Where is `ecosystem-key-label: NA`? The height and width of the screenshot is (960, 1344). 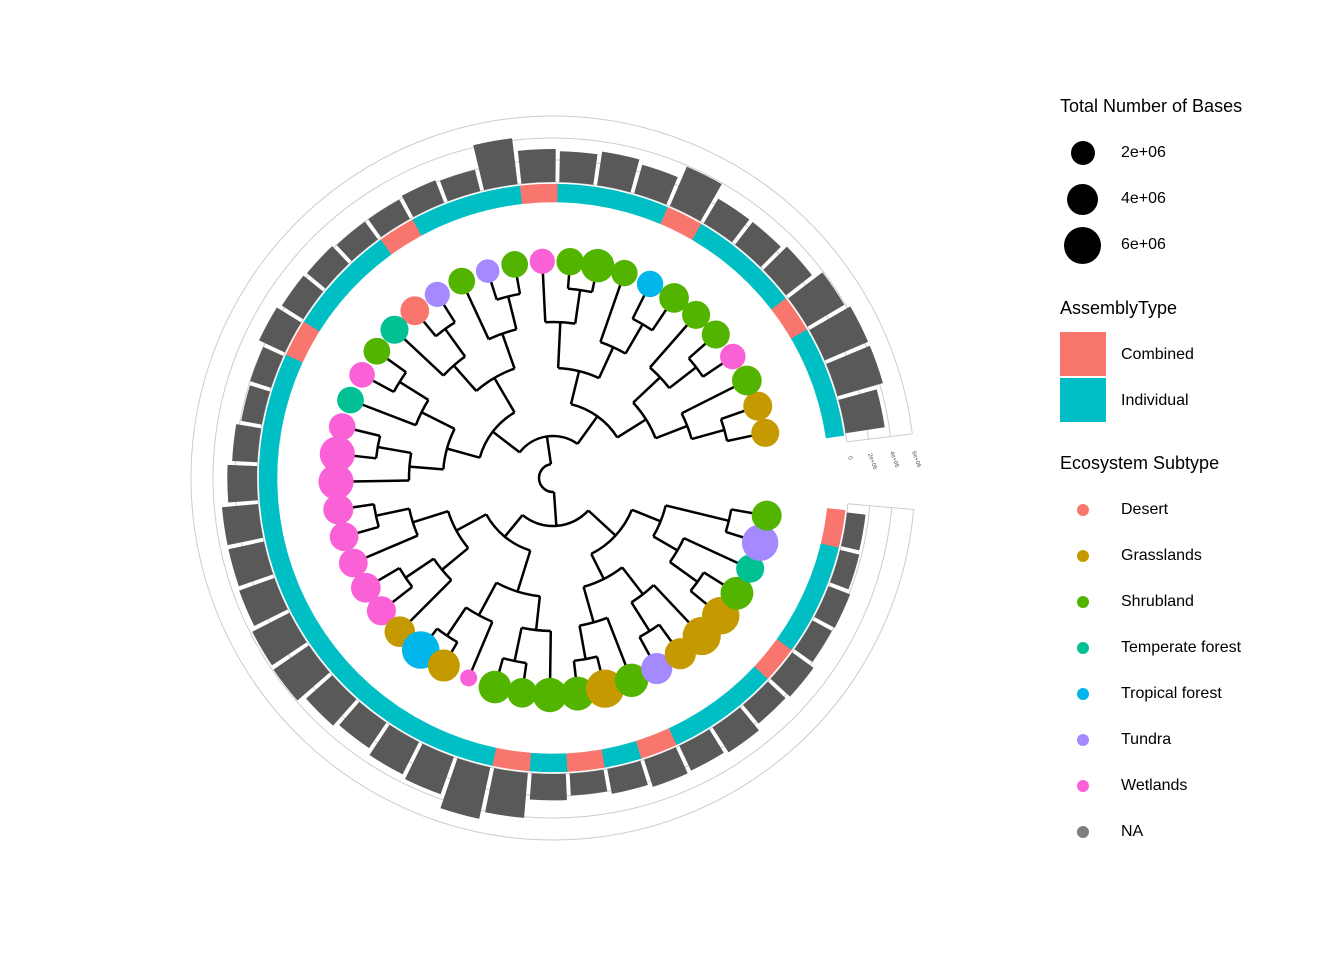
ecosystem-key-label: NA is located at coordinates (1132, 831).